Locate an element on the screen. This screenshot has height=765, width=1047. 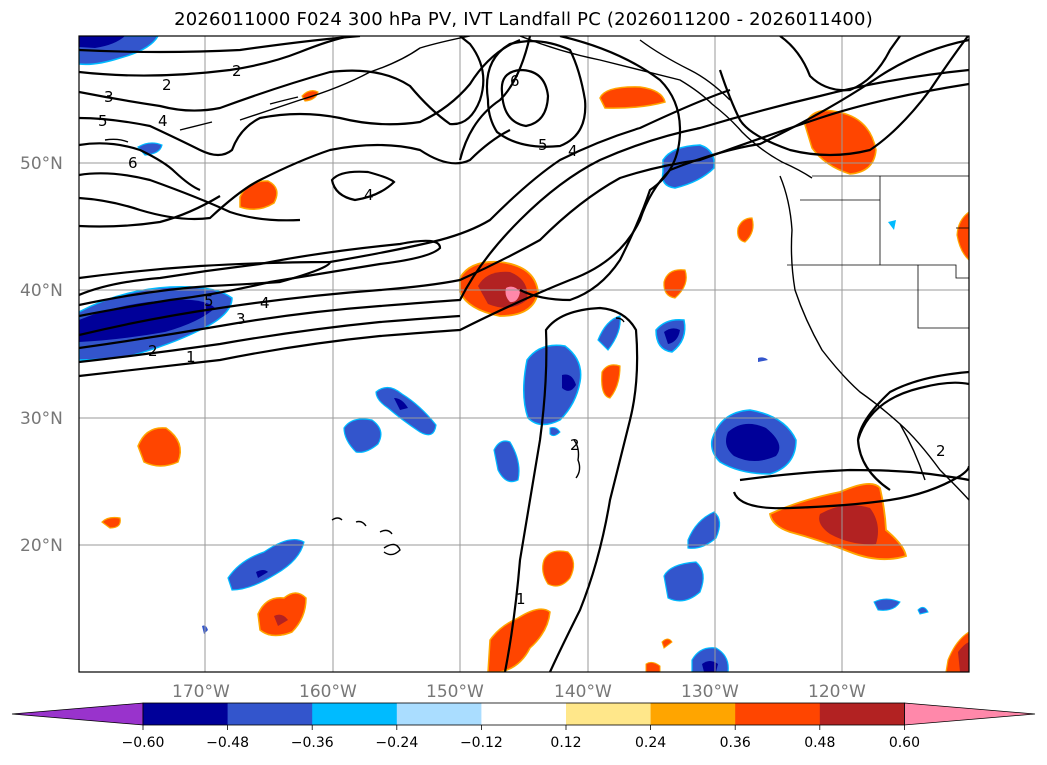
colorbar-extend-low is located at coordinates (77, 714).